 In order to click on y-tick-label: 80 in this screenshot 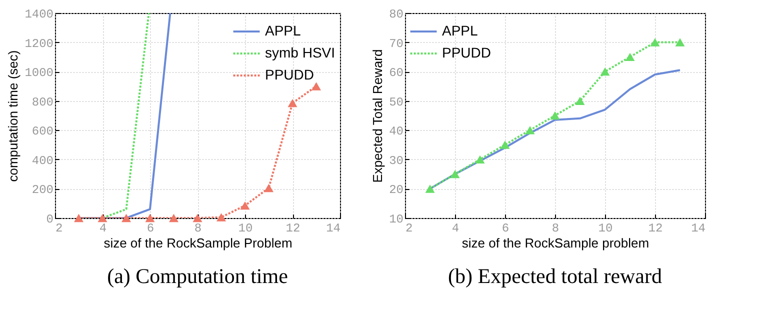, I will do `click(396, 15)`.